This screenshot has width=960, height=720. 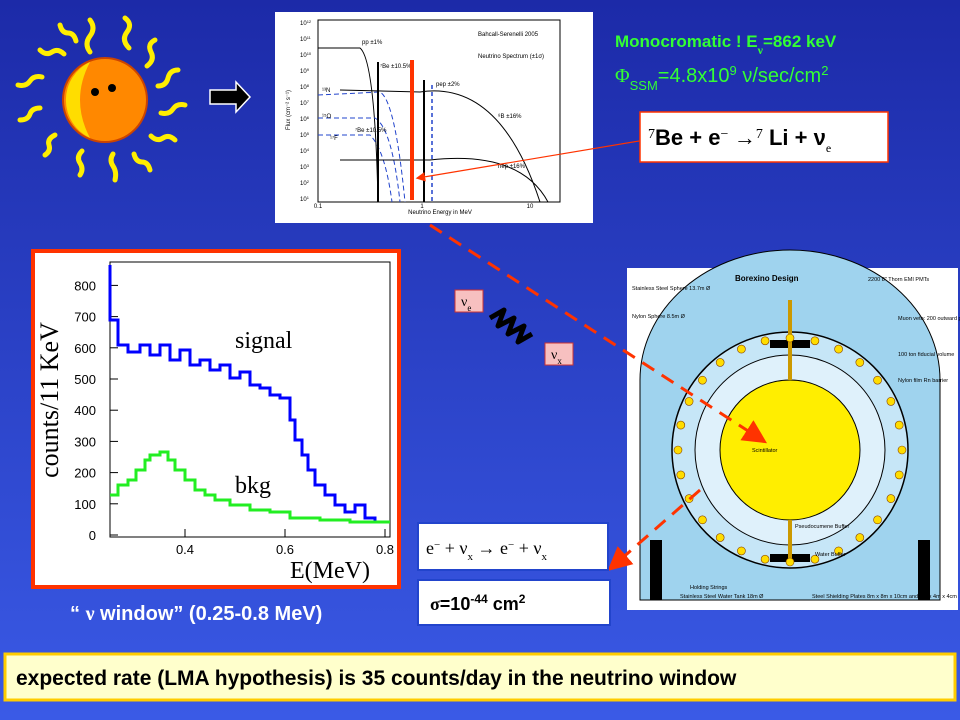 I want to click on spectrum-y-tick: 10⁹, so click(x=305, y=71).